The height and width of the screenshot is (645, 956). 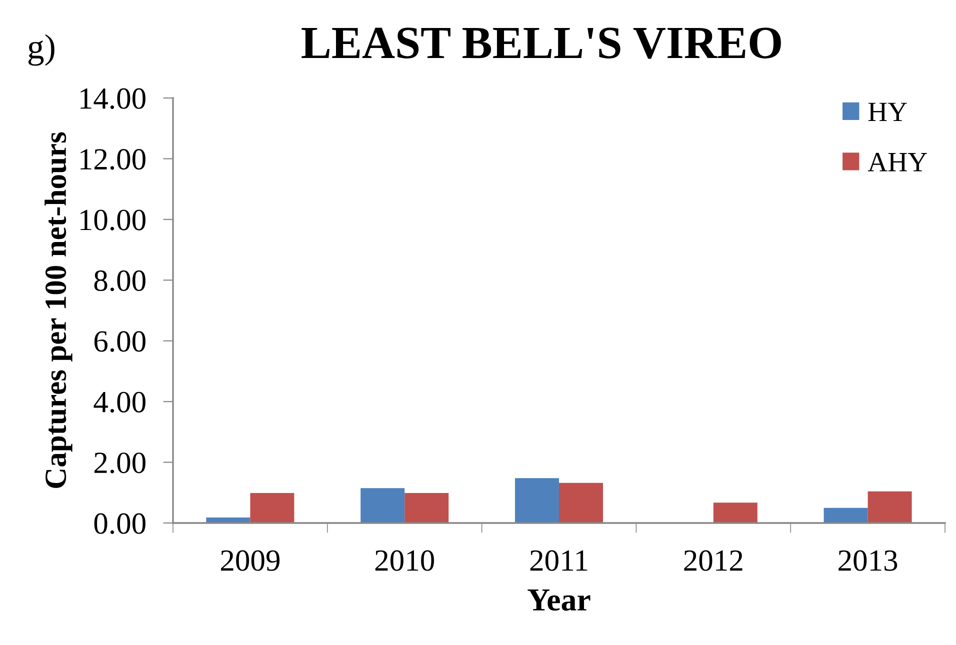 I want to click on y-tick-label: 10.00, so click(x=113, y=220).